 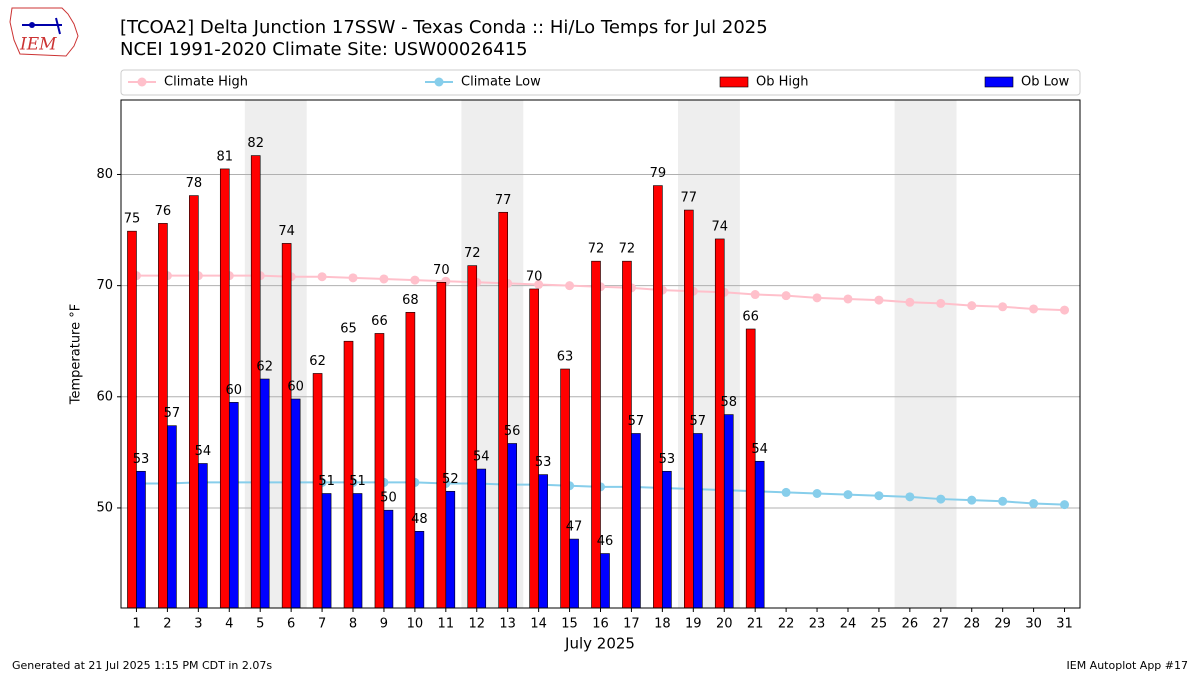 I want to click on x-tick-label: 14, so click(x=538, y=624).